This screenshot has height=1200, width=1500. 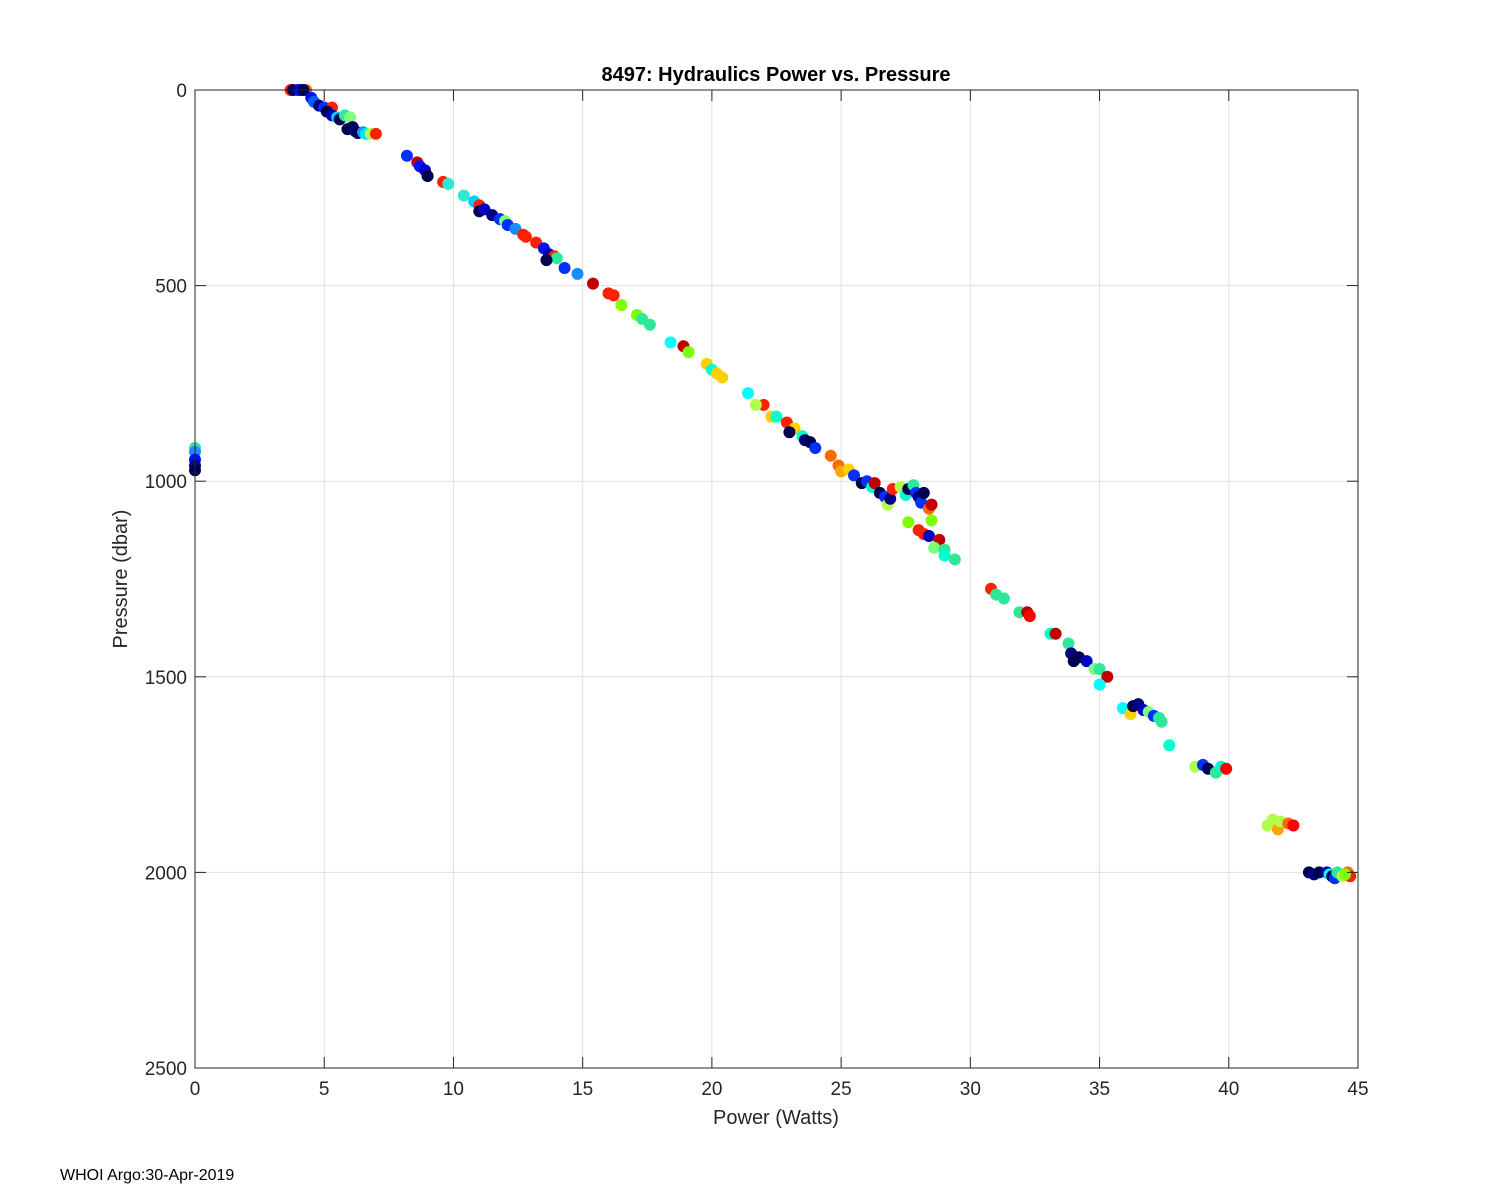 I want to click on x-tick-labels: 0 5 10 15 20 25 30 35 40 45, so click(x=779, y=1089).